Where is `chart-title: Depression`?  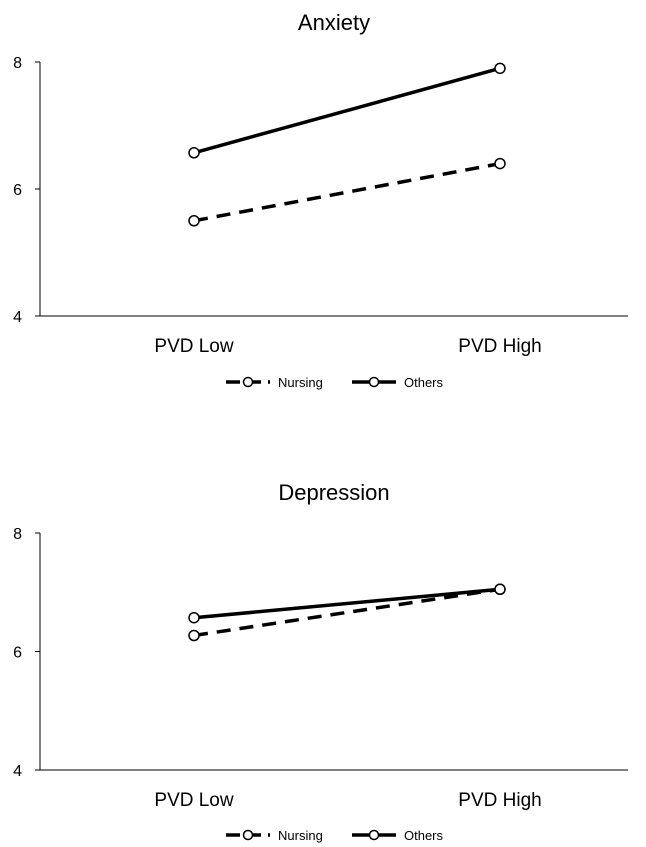
chart-title: Depression is located at coordinates (333, 492).